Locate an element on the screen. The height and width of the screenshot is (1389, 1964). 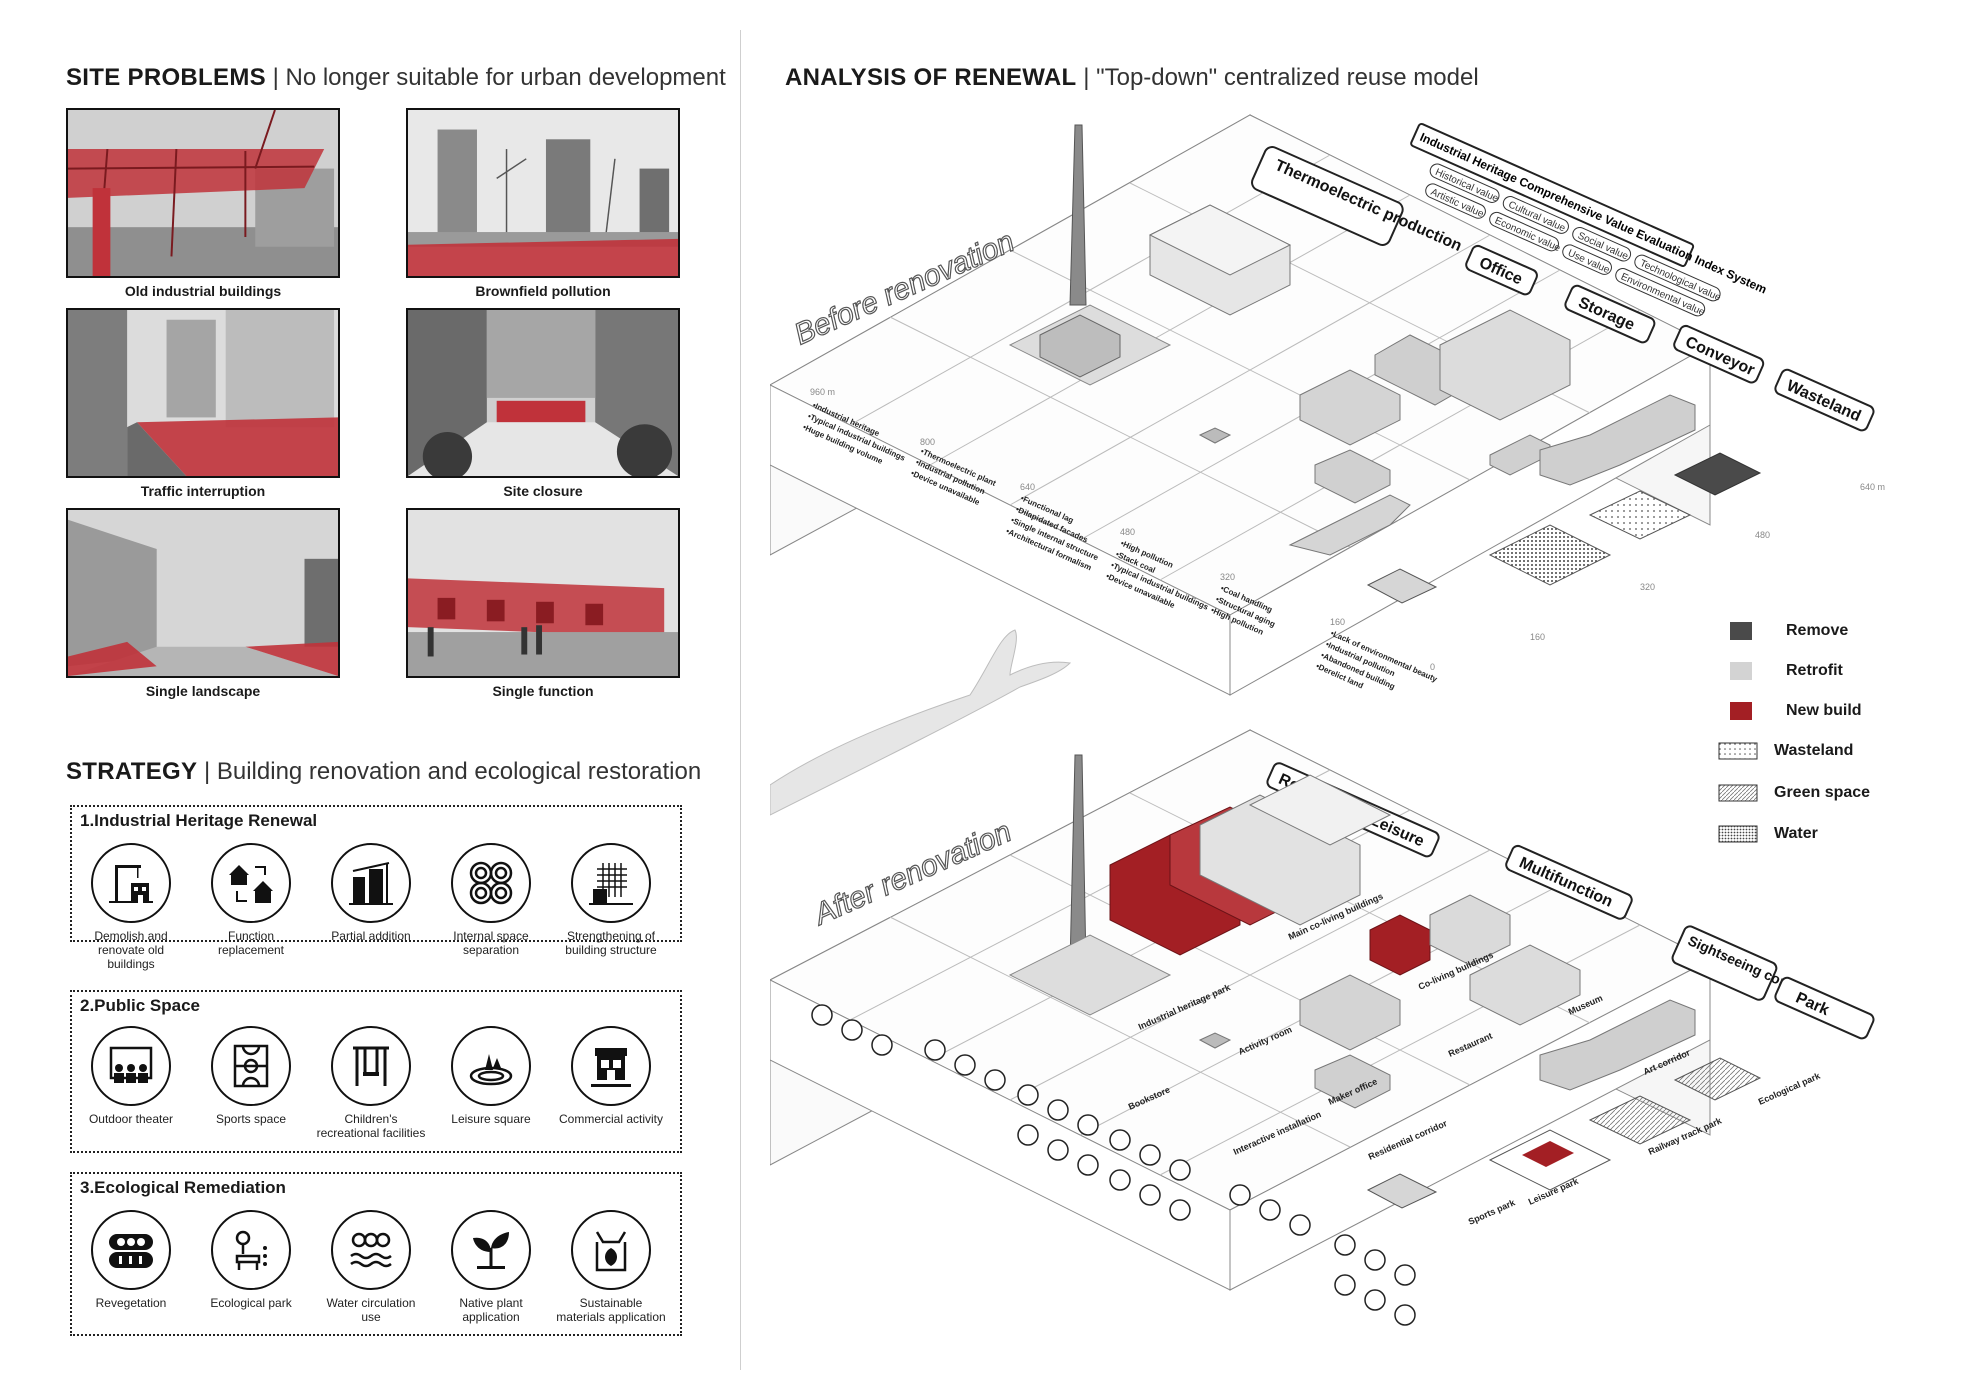
strategy-label: Sports space is located at coordinates (251, 1119).